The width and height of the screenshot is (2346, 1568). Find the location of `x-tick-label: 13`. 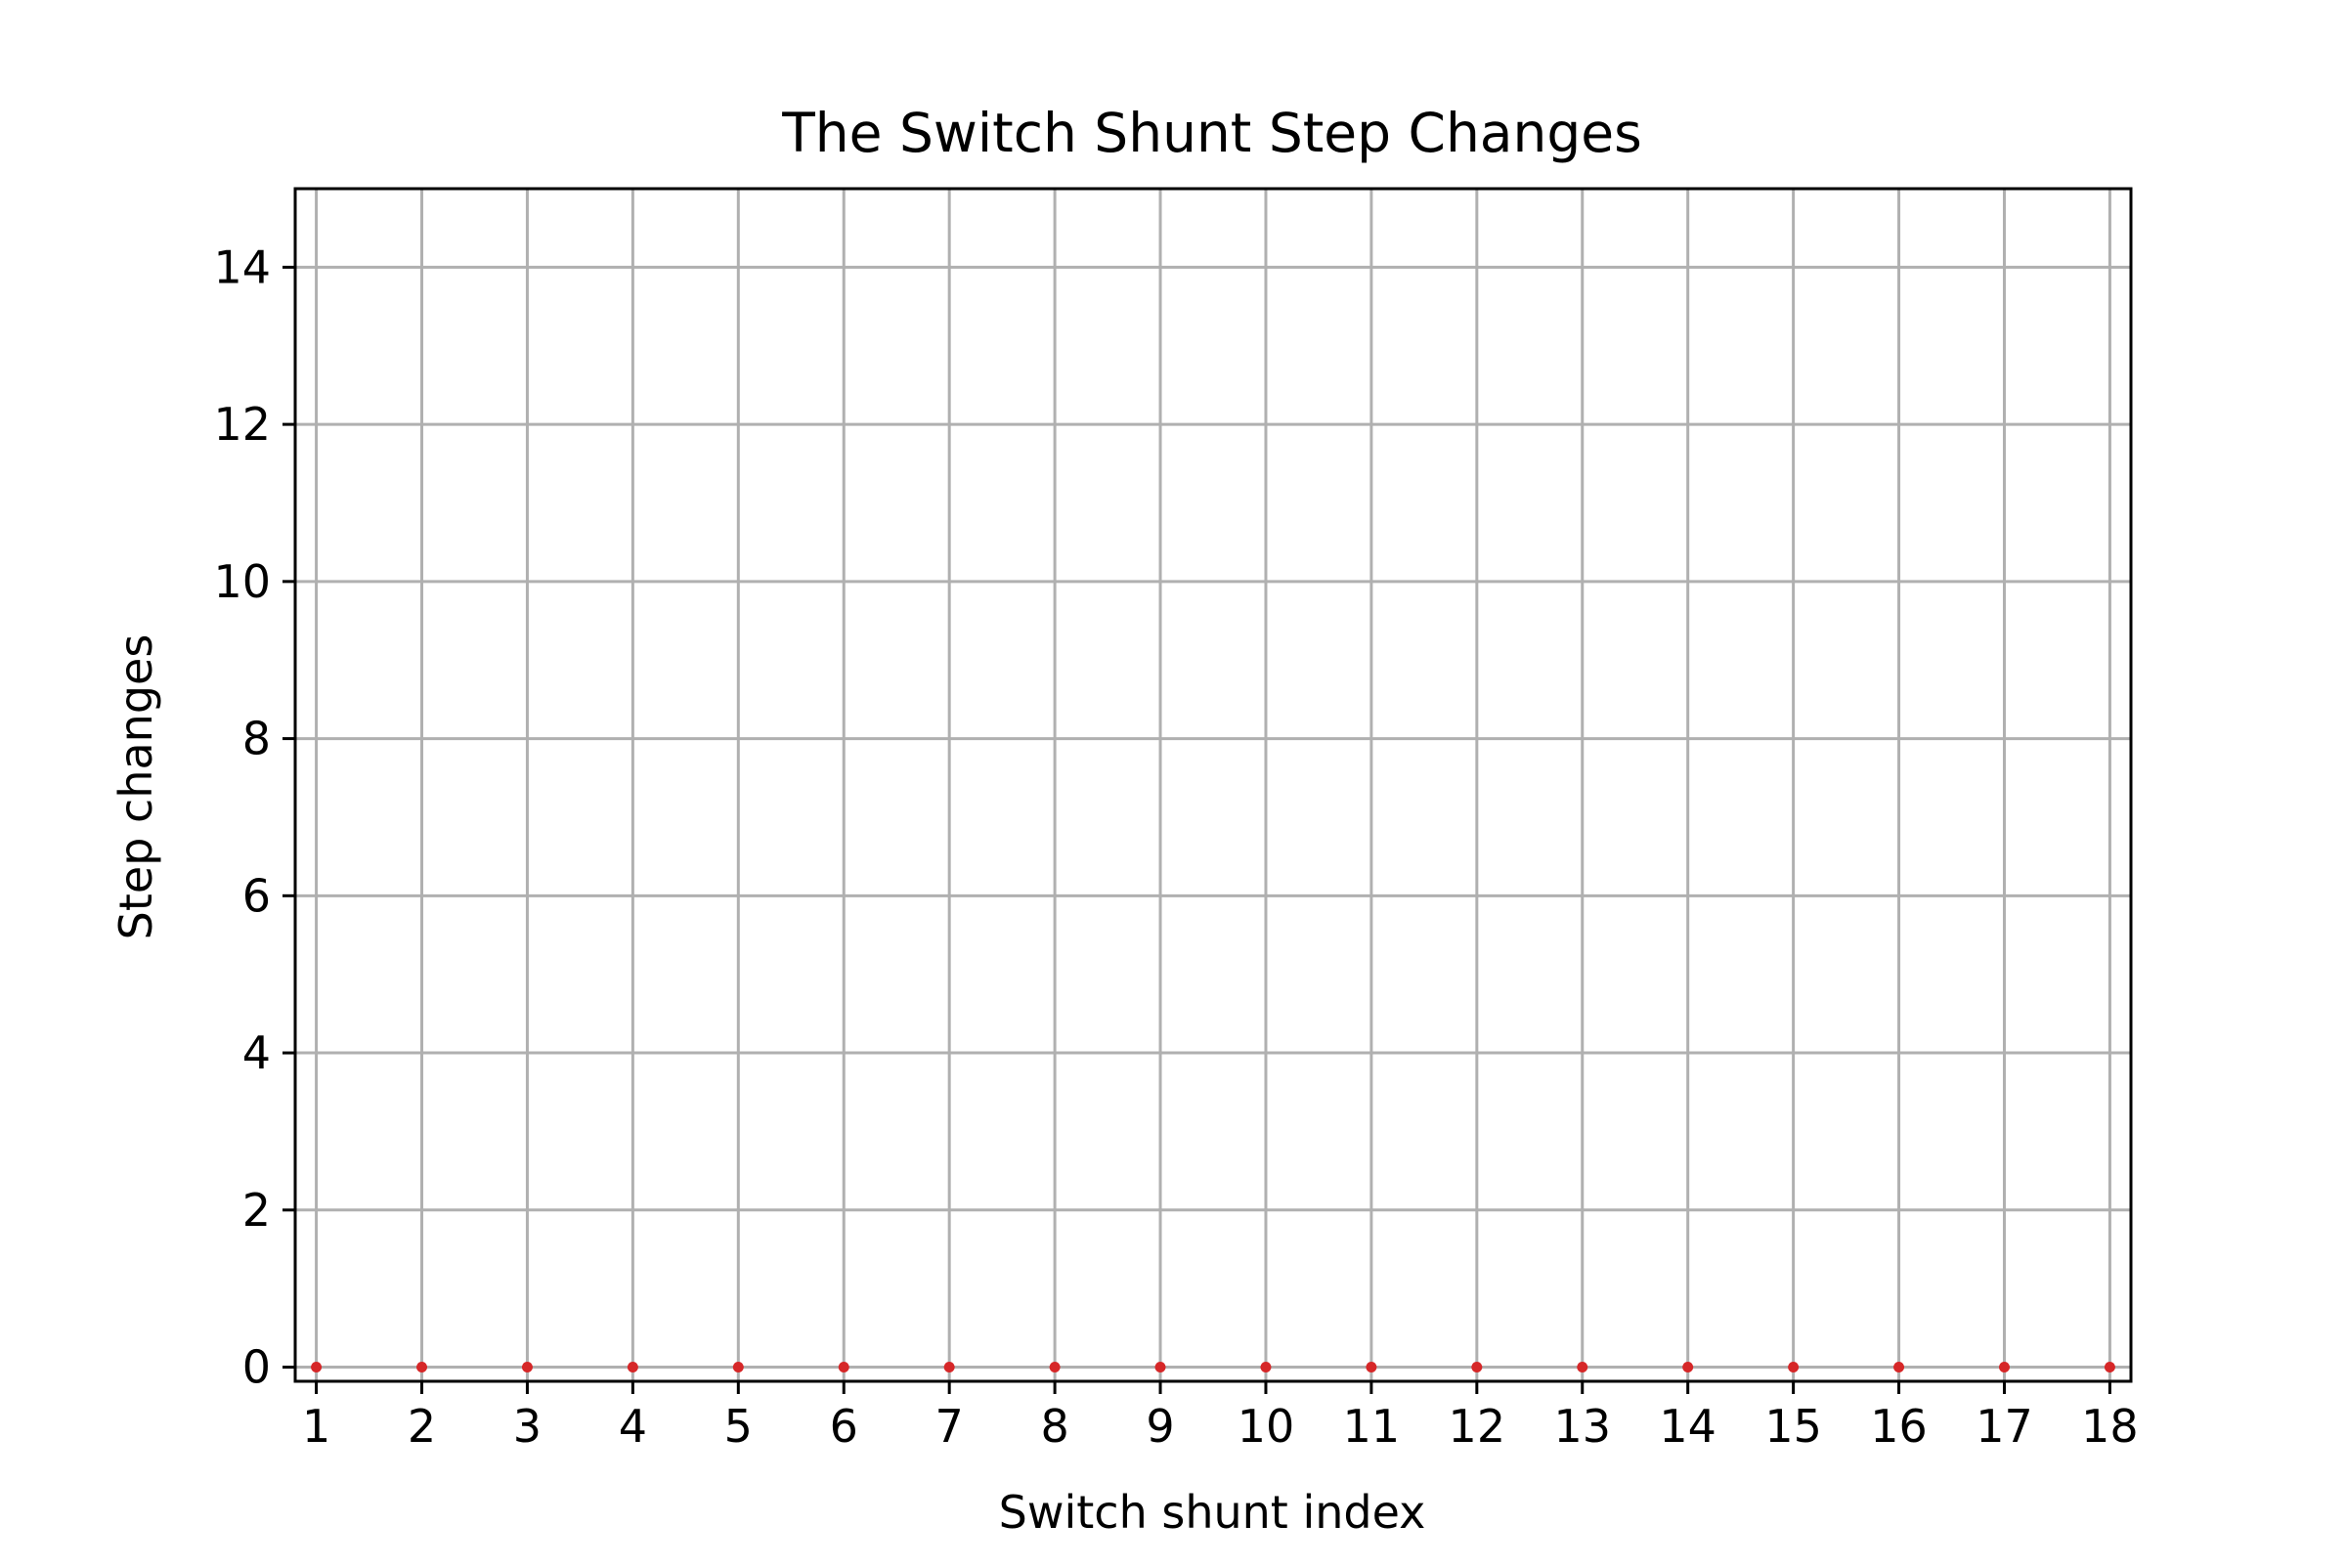

x-tick-label: 13 is located at coordinates (1582, 1427).